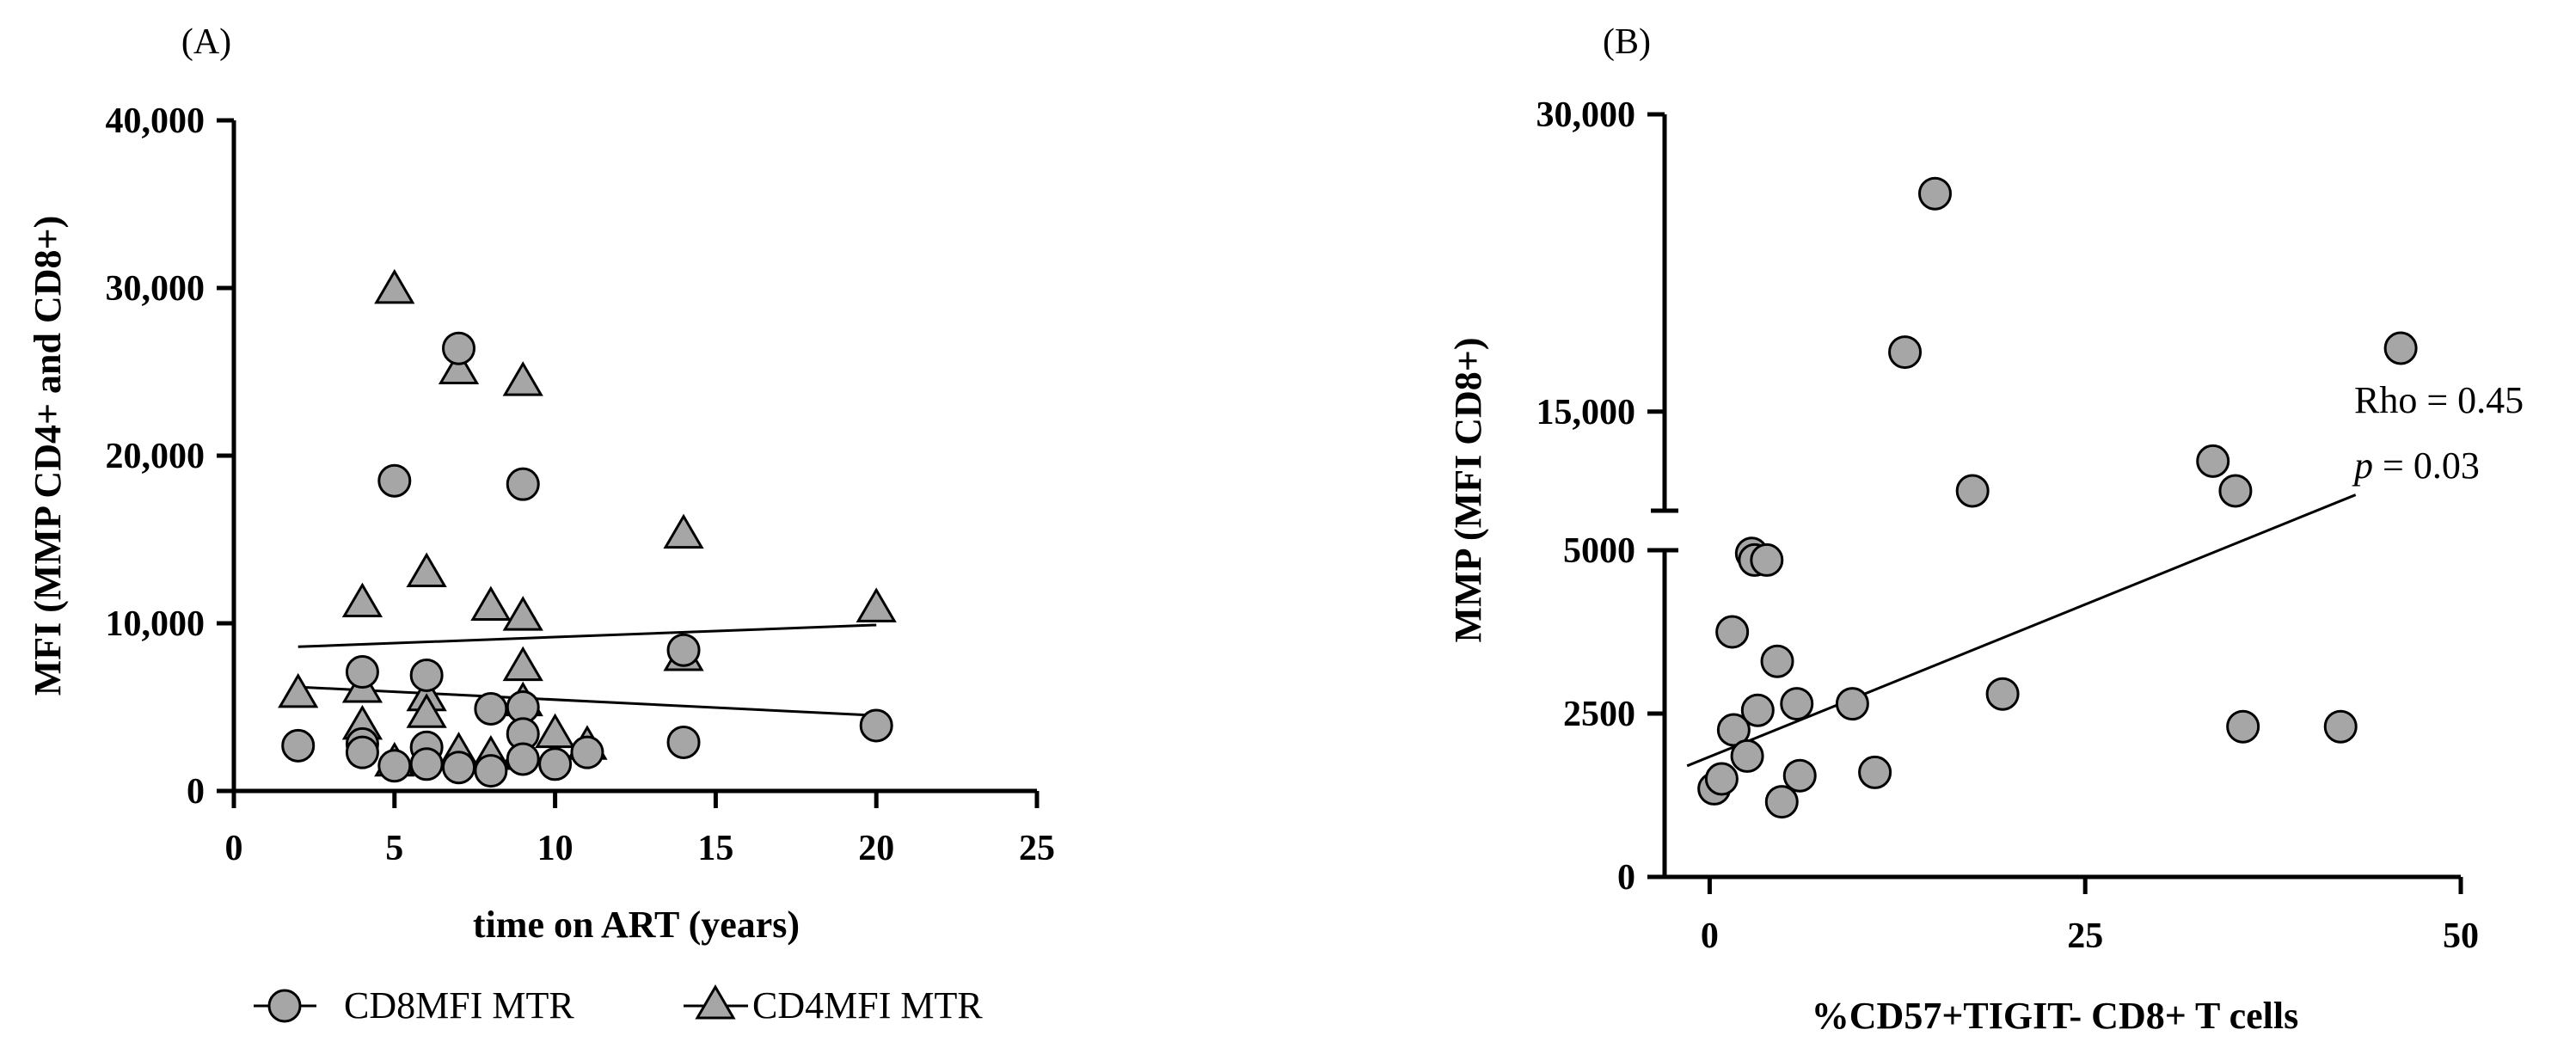 The image size is (2576, 1048). What do you see at coordinates (1710, 936) in the screenshot?
I see `panel-b-x-tick-label: 0` at bounding box center [1710, 936].